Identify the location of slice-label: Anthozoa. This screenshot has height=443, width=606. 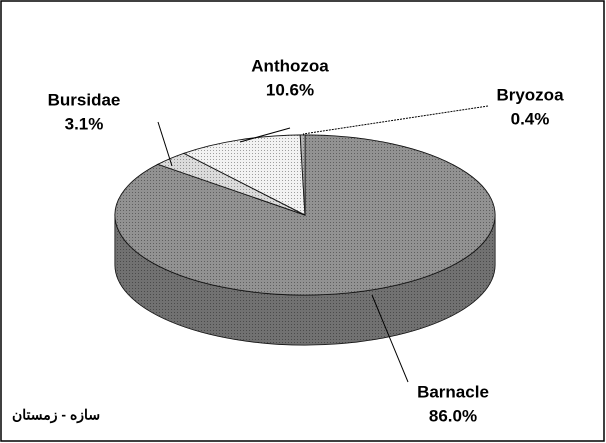
(290, 65).